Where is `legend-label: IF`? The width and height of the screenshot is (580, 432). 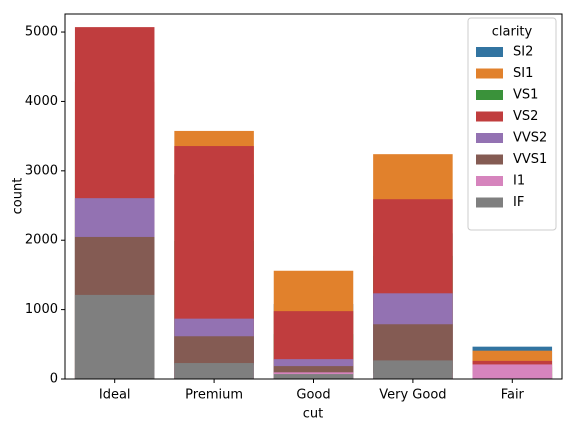 legend-label: IF is located at coordinates (518, 202).